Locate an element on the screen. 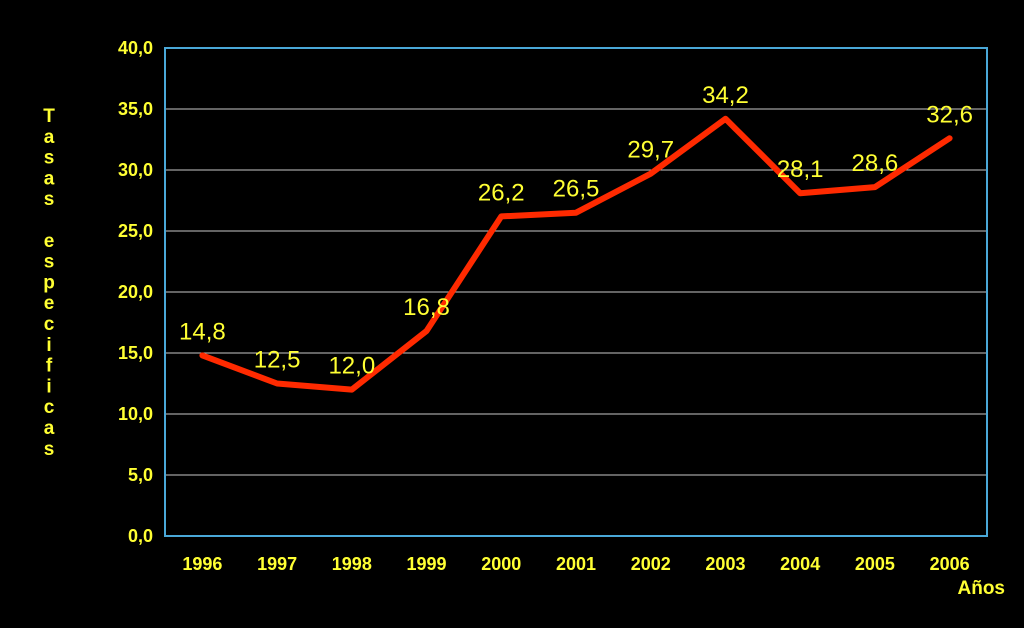 This screenshot has height=628, width=1024. x-tick-label: 1999 is located at coordinates (427, 564).